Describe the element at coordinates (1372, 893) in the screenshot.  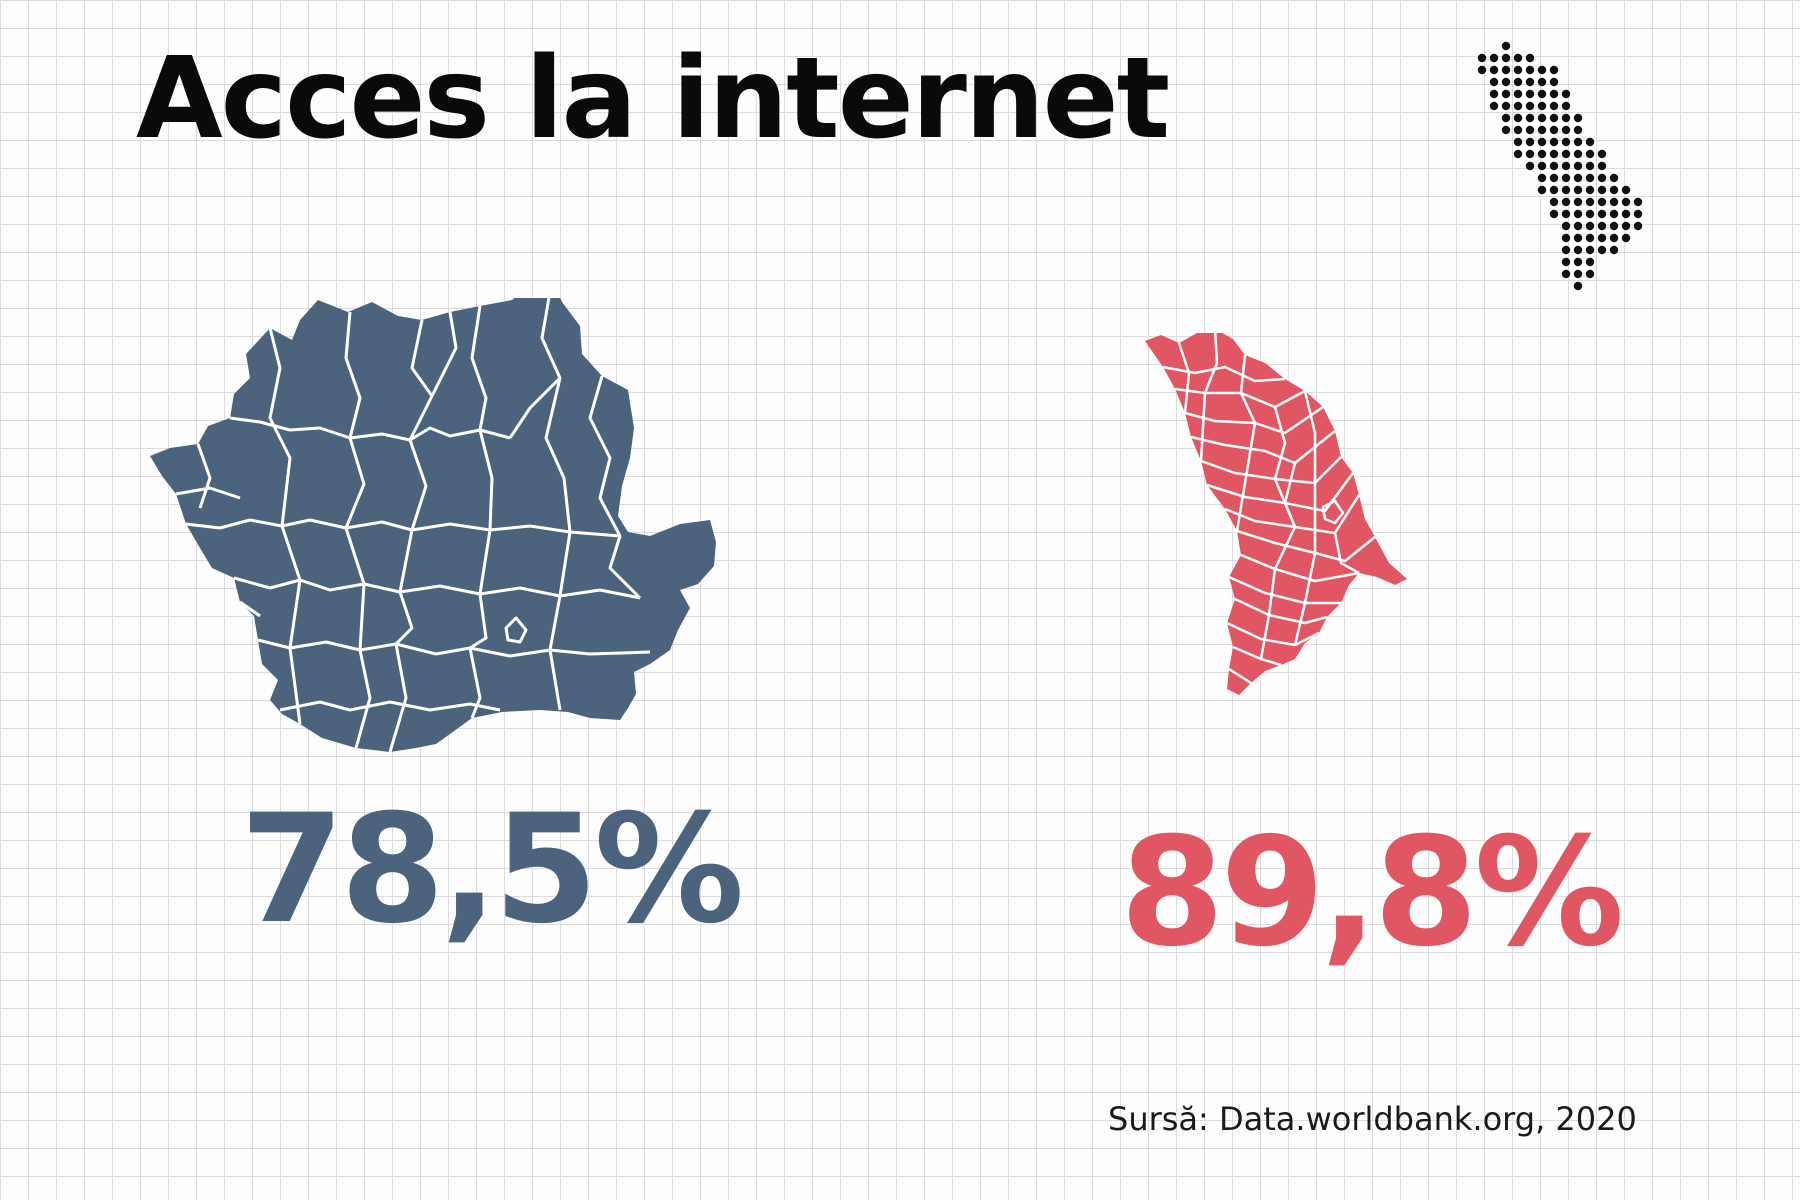
I see `moldova-internet-access-value: 89,8%` at that location.